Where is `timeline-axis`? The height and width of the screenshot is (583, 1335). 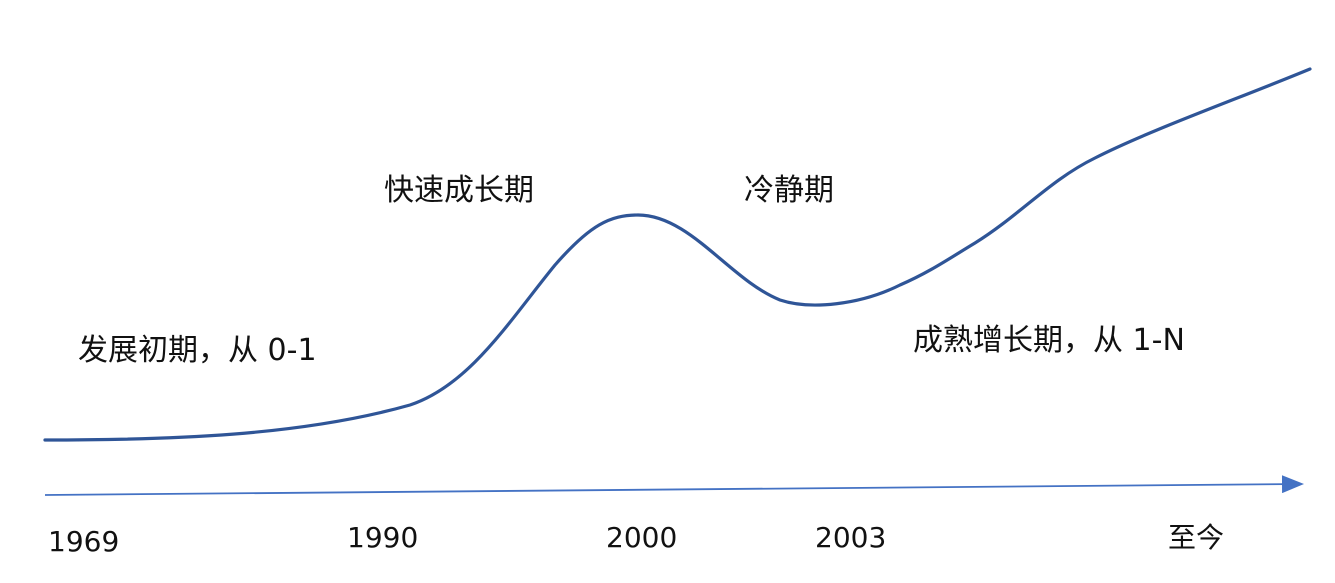
timeline-axis is located at coordinates (674, 485).